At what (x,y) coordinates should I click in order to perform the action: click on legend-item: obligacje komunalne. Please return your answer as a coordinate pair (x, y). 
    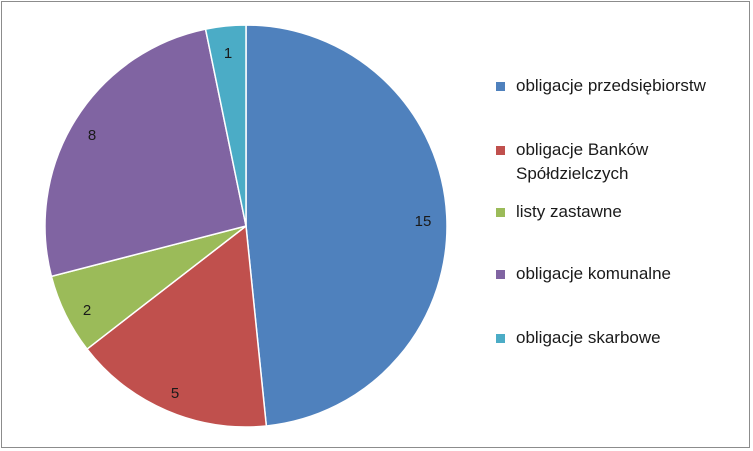
    Looking at the image, I should click on (616, 274).